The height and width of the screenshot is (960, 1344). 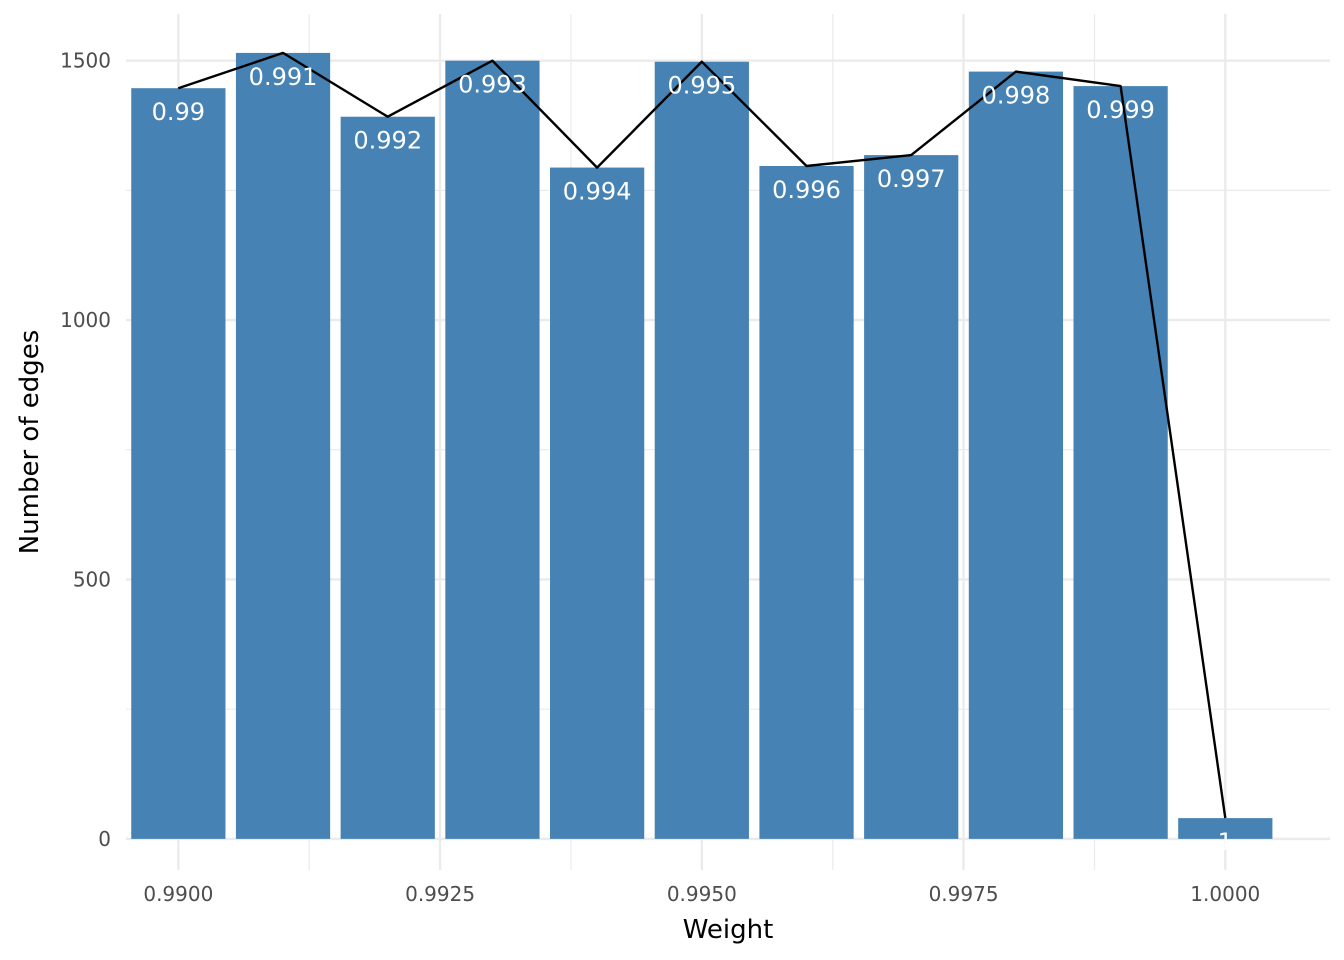 What do you see at coordinates (492, 85) in the screenshot?
I see `bar-label: 0.993` at bounding box center [492, 85].